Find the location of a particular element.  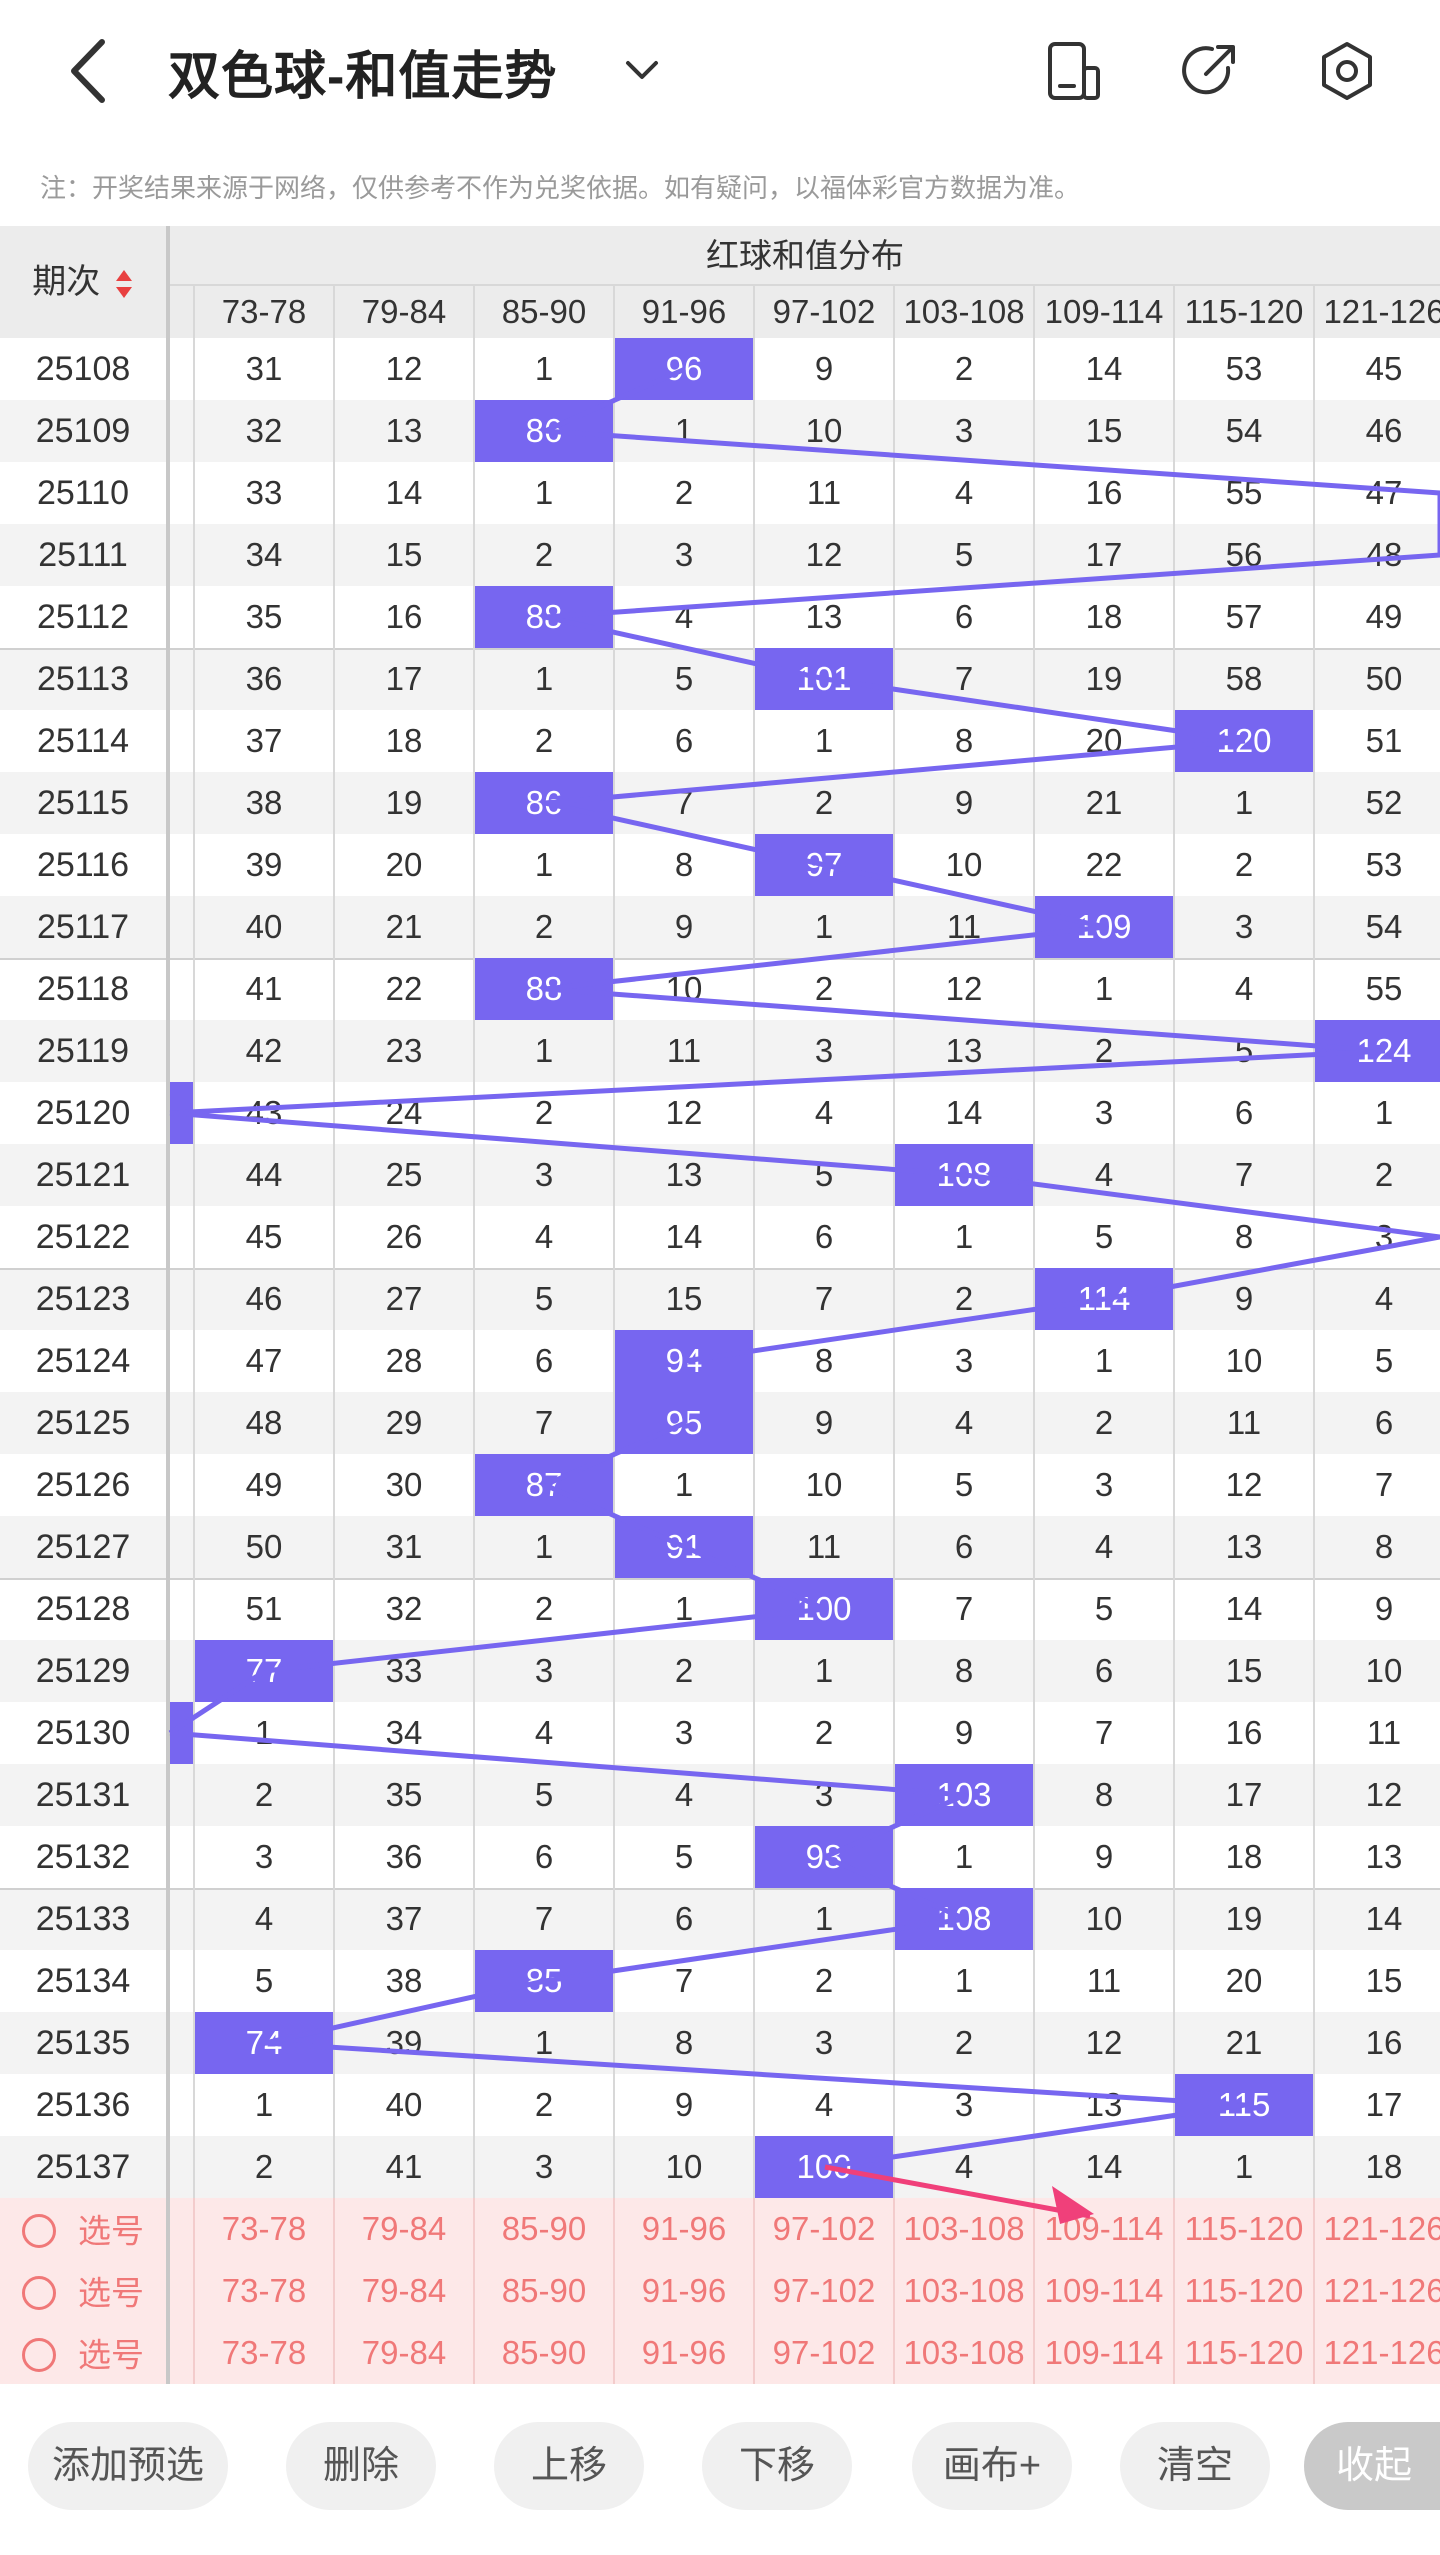

hit-cell: 88 is located at coordinates (545, 617).